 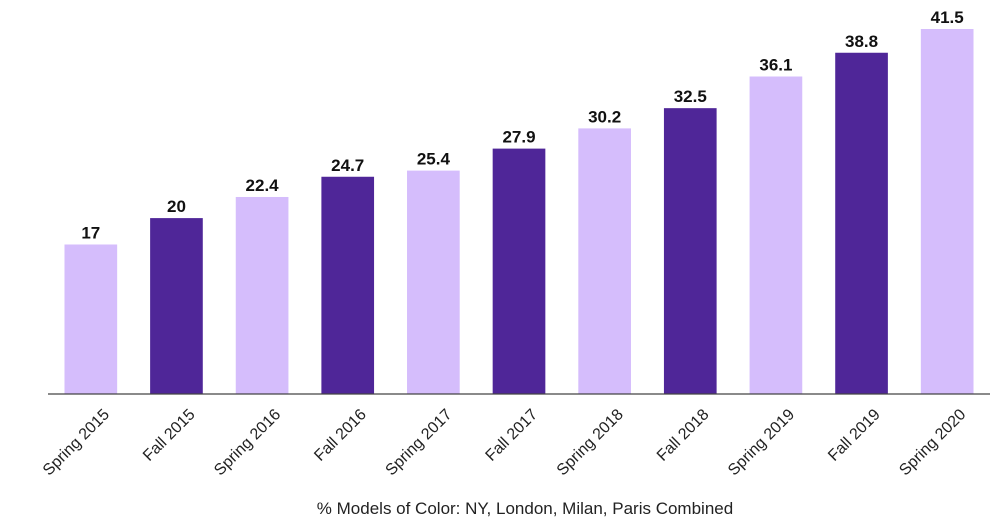 I want to click on x-tick-label-spring-2015: Spring 2015, so click(x=76, y=442).